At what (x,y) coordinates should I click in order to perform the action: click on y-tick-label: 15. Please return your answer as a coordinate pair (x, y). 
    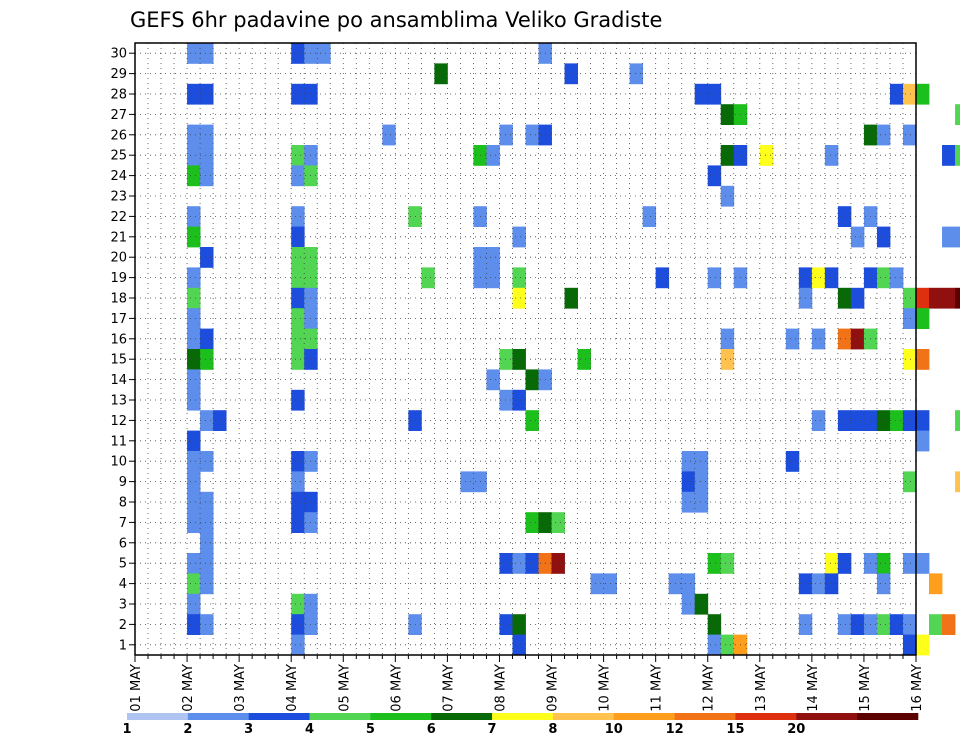
    Looking at the image, I should click on (118, 360).